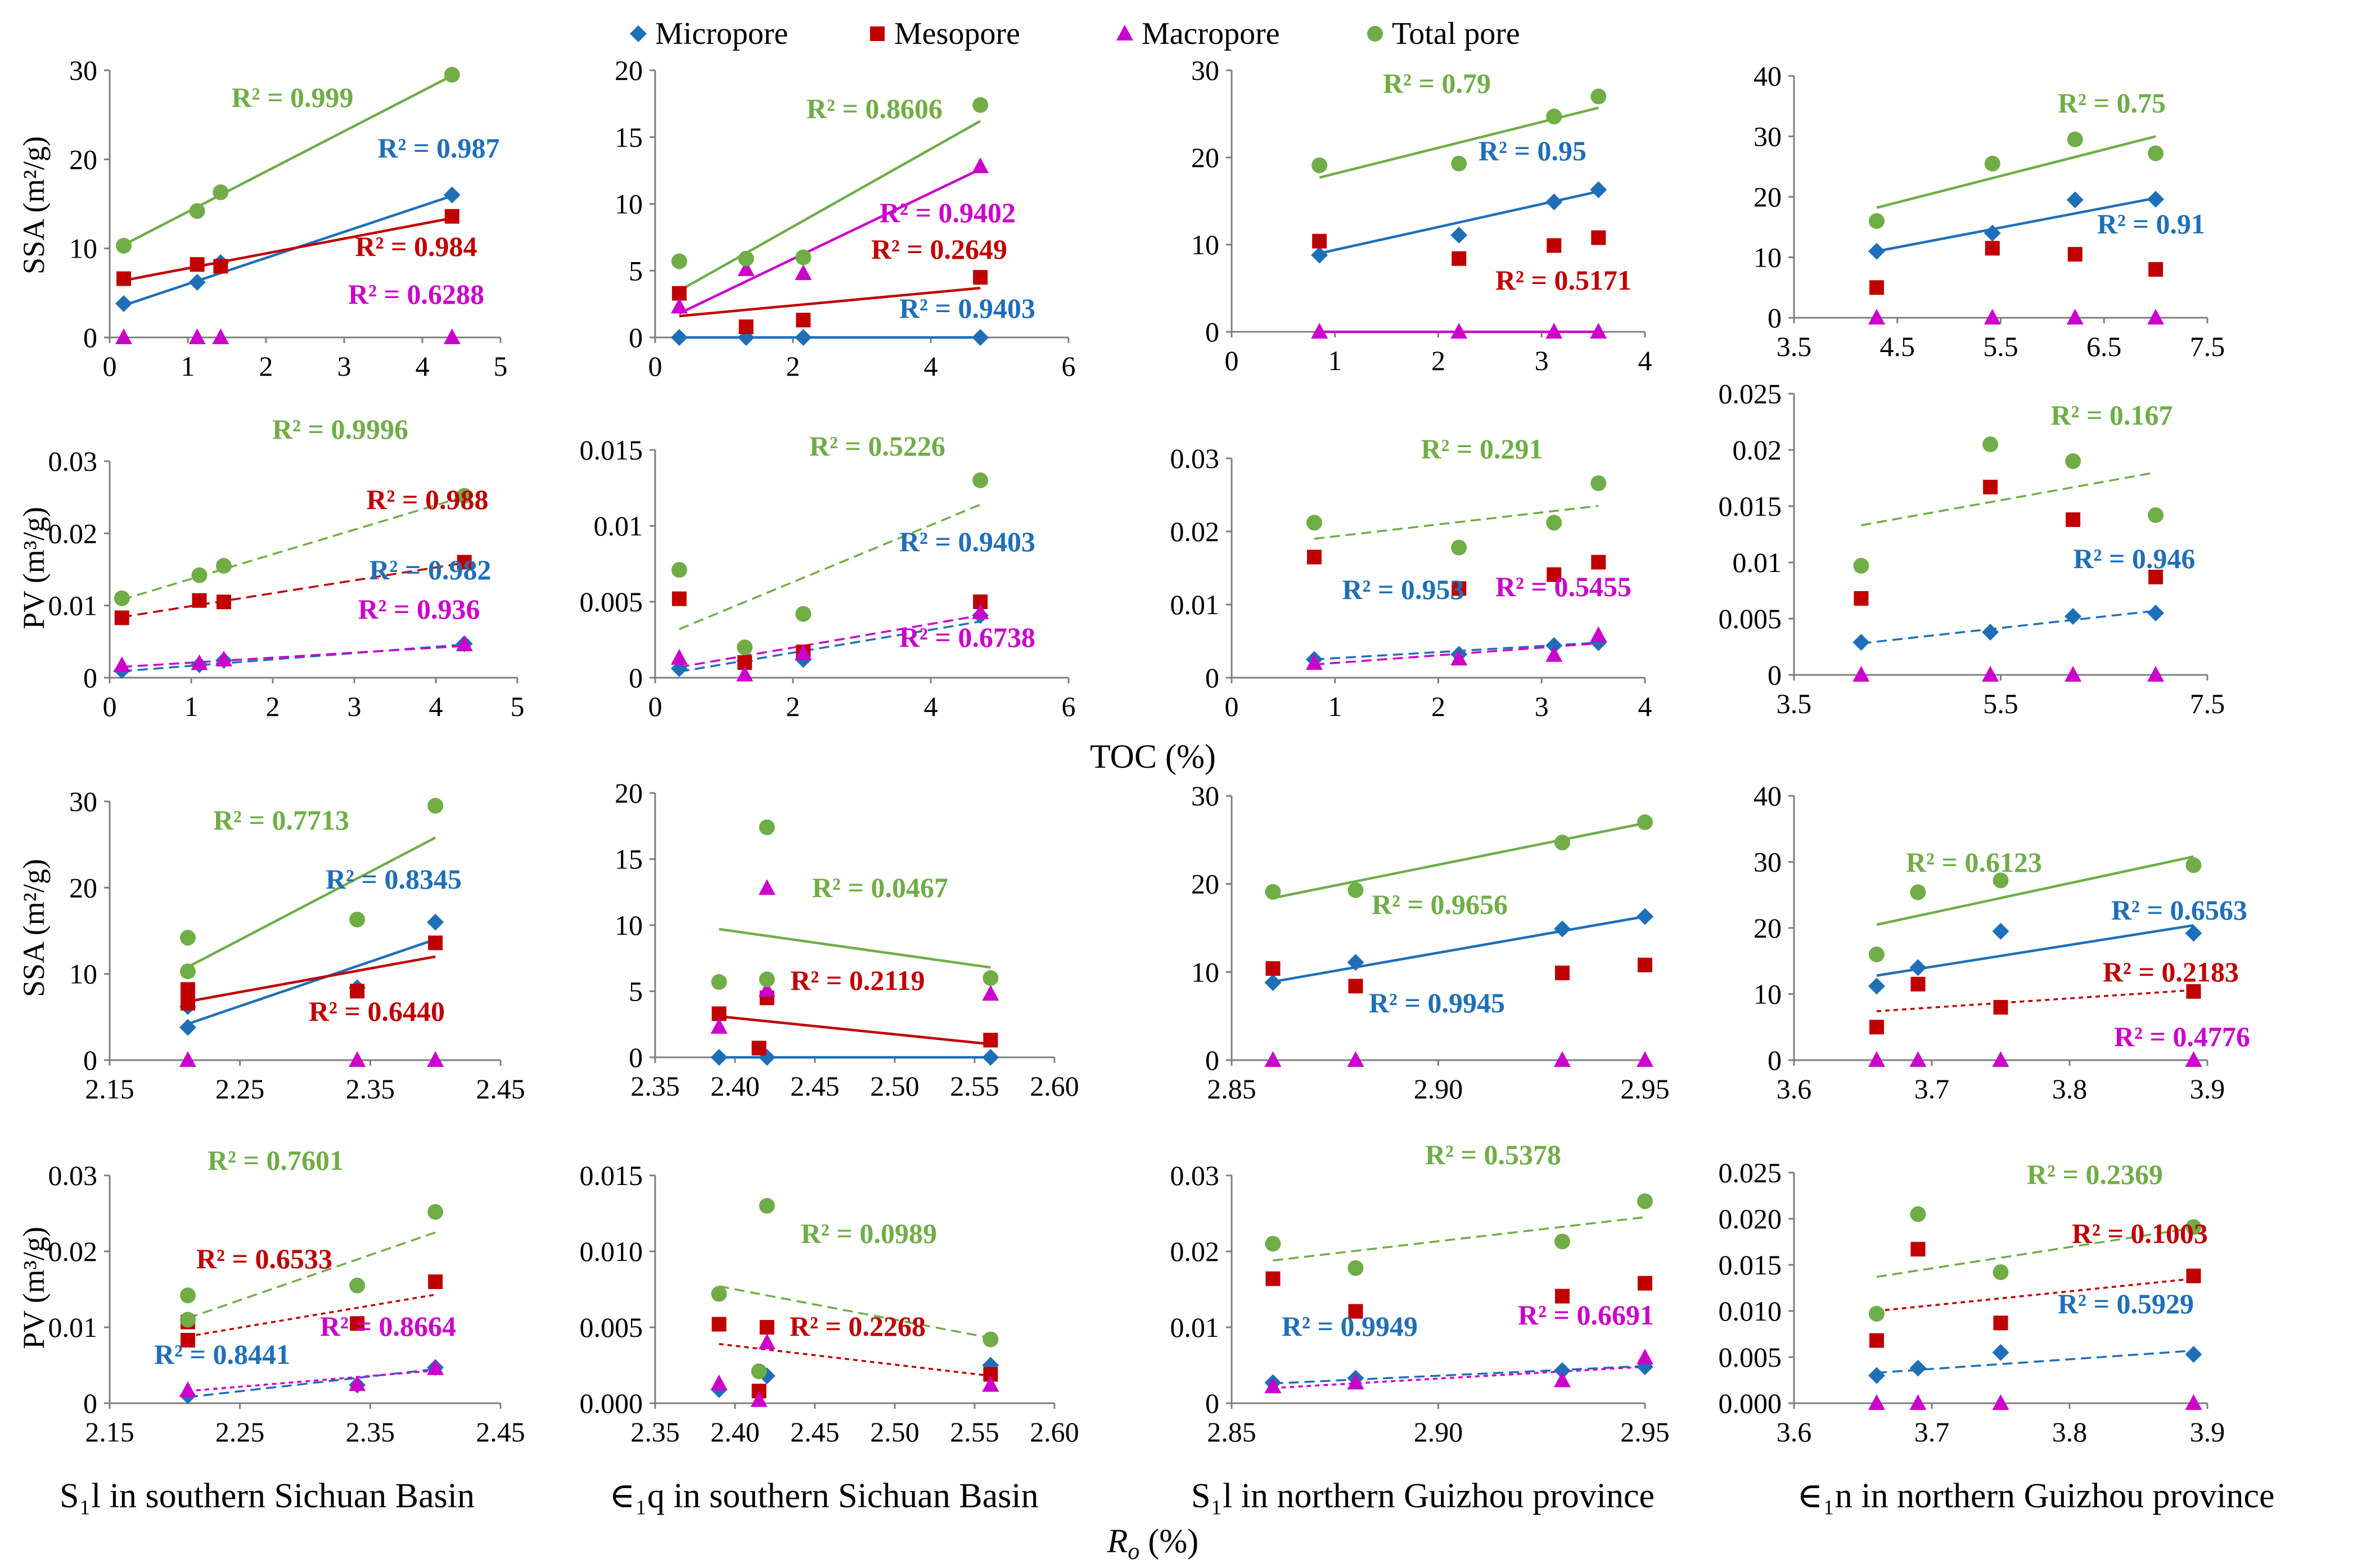 This screenshot has height=1568, width=2353. I want to click on x-tick-label: 2.95, so click(1645, 1089).